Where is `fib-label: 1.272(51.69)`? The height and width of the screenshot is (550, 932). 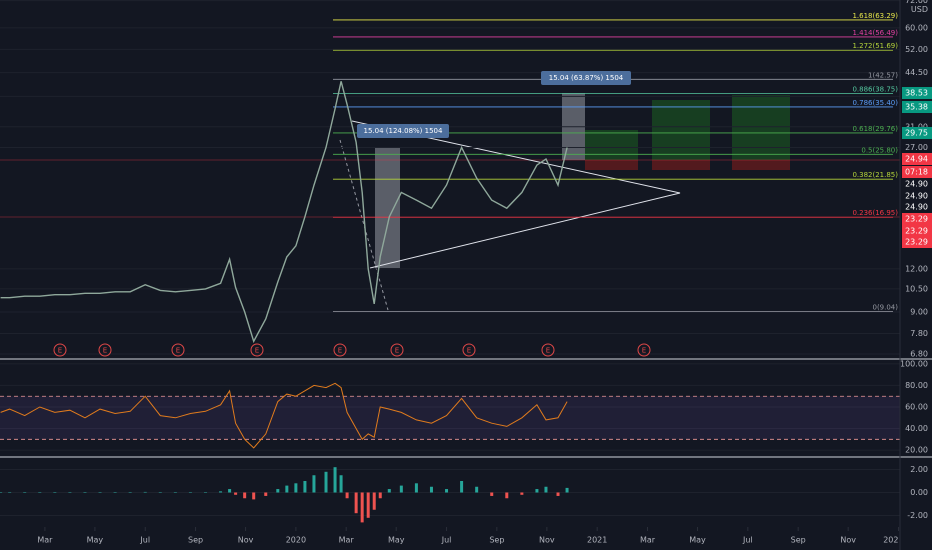 fib-label: 1.272(51.69) is located at coordinates (875, 46).